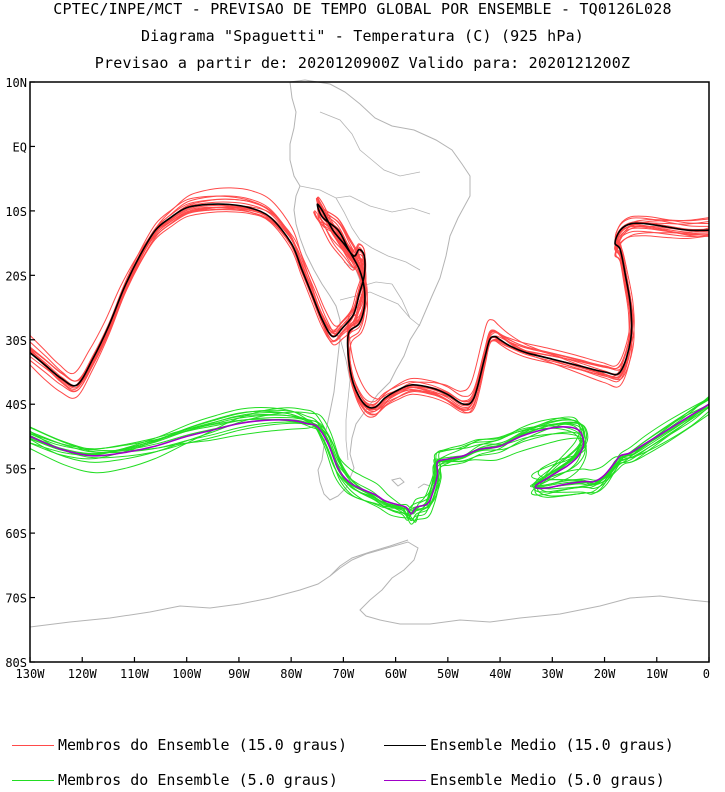 Image resolution: width=725 pixels, height=792 pixels. I want to click on lat-tick-label: EQ, so click(20, 147).